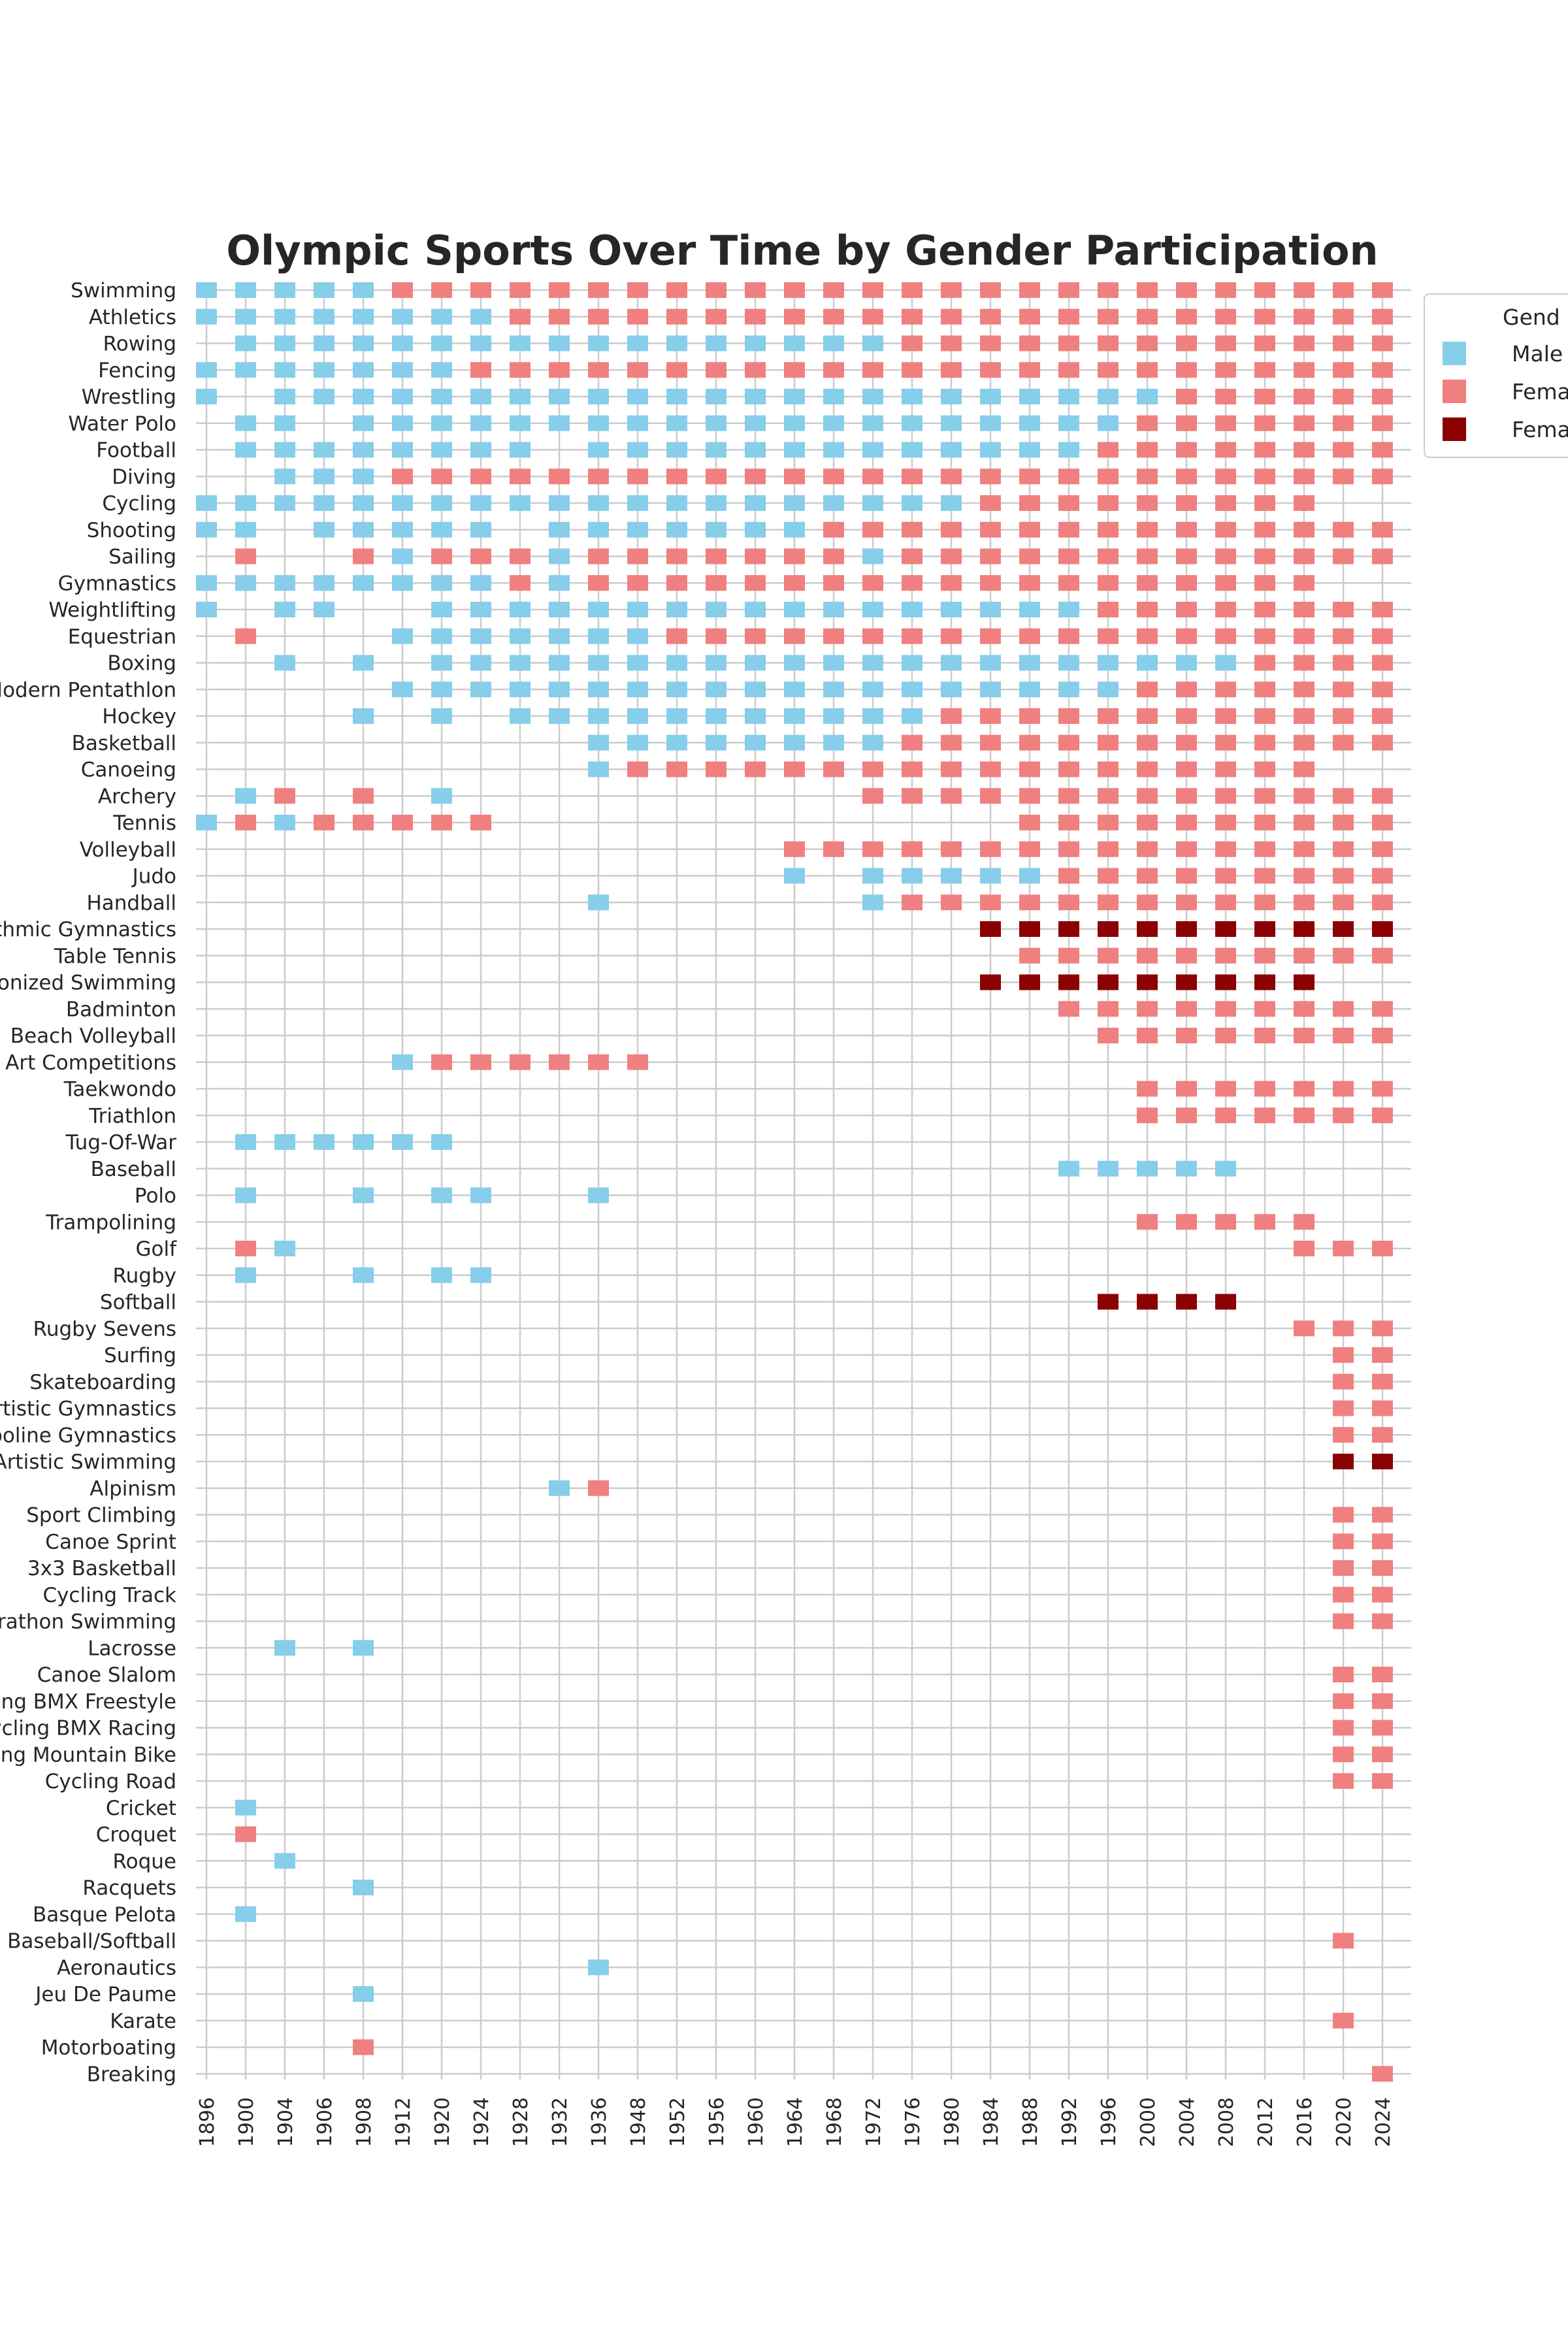  What do you see at coordinates (1186, 1222) in the screenshot?
I see `cell-2004` at bounding box center [1186, 1222].